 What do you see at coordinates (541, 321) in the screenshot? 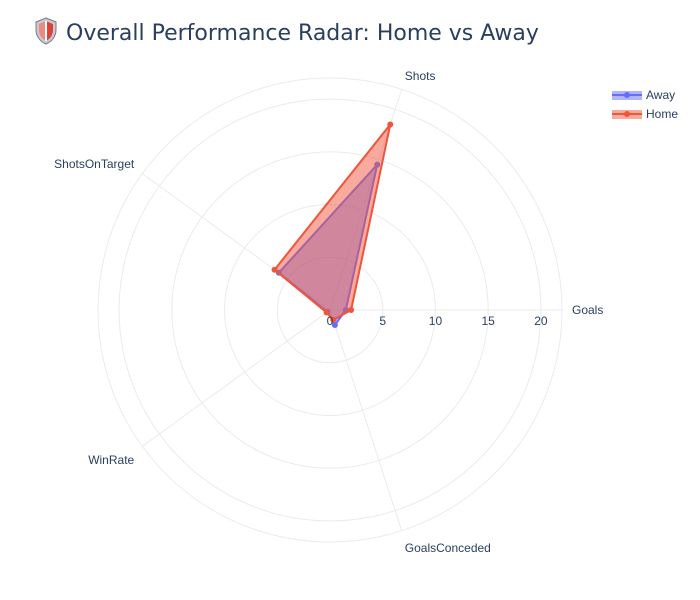
I see `radial-tick-label: 20` at bounding box center [541, 321].